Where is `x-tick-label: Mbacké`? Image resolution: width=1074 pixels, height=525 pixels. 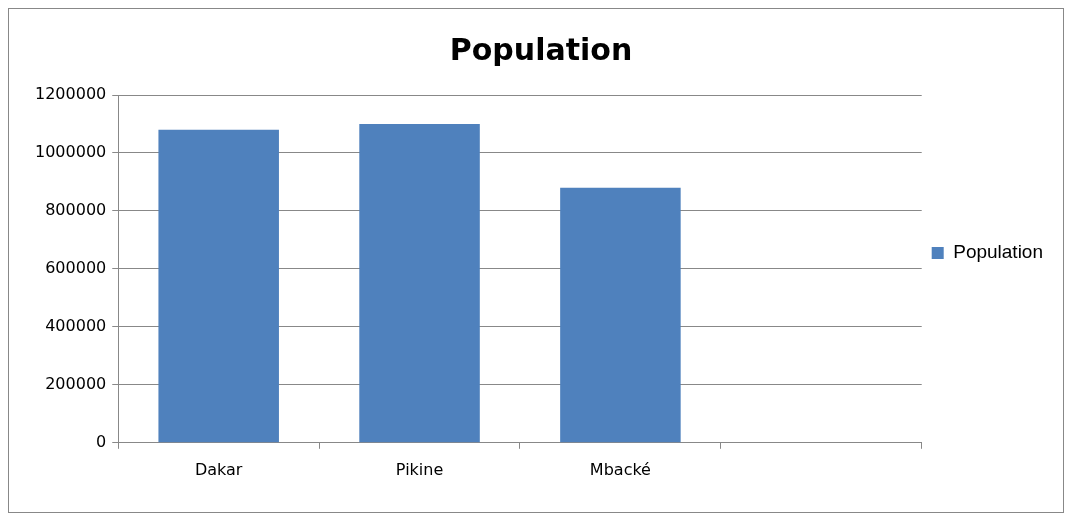
x-tick-label: Mbacké is located at coordinates (620, 469).